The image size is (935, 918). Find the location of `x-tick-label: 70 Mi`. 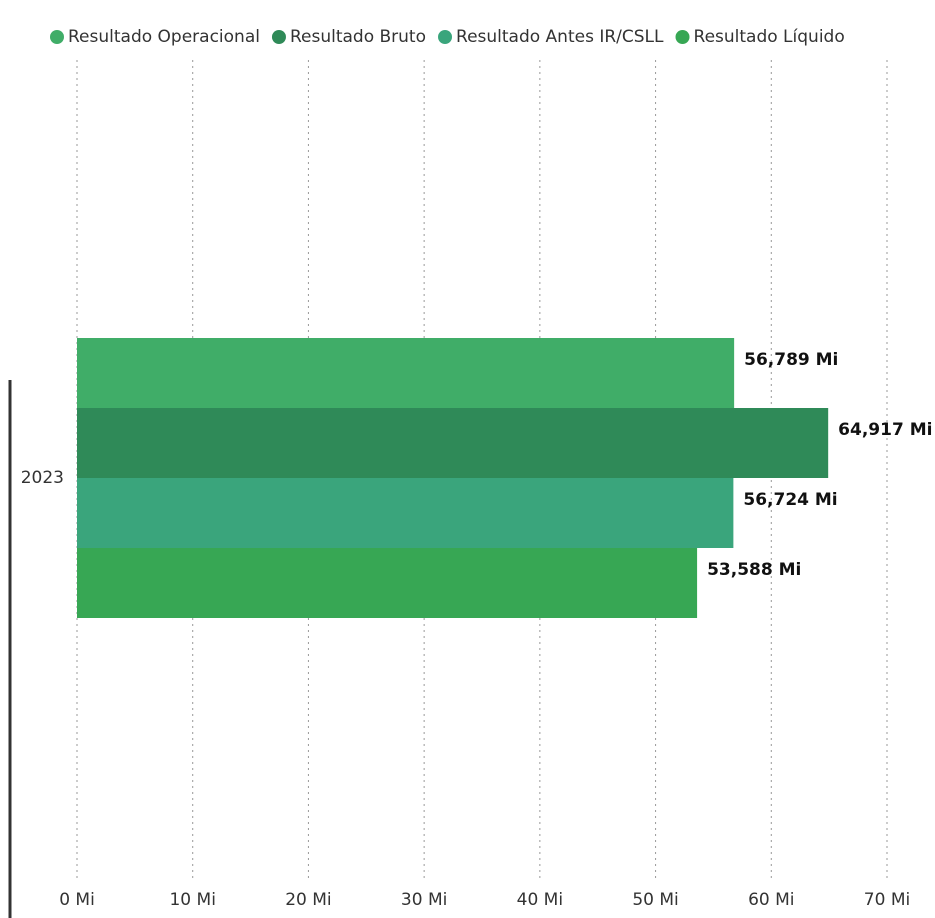

x-tick-label: 70 Mi is located at coordinates (887, 900).